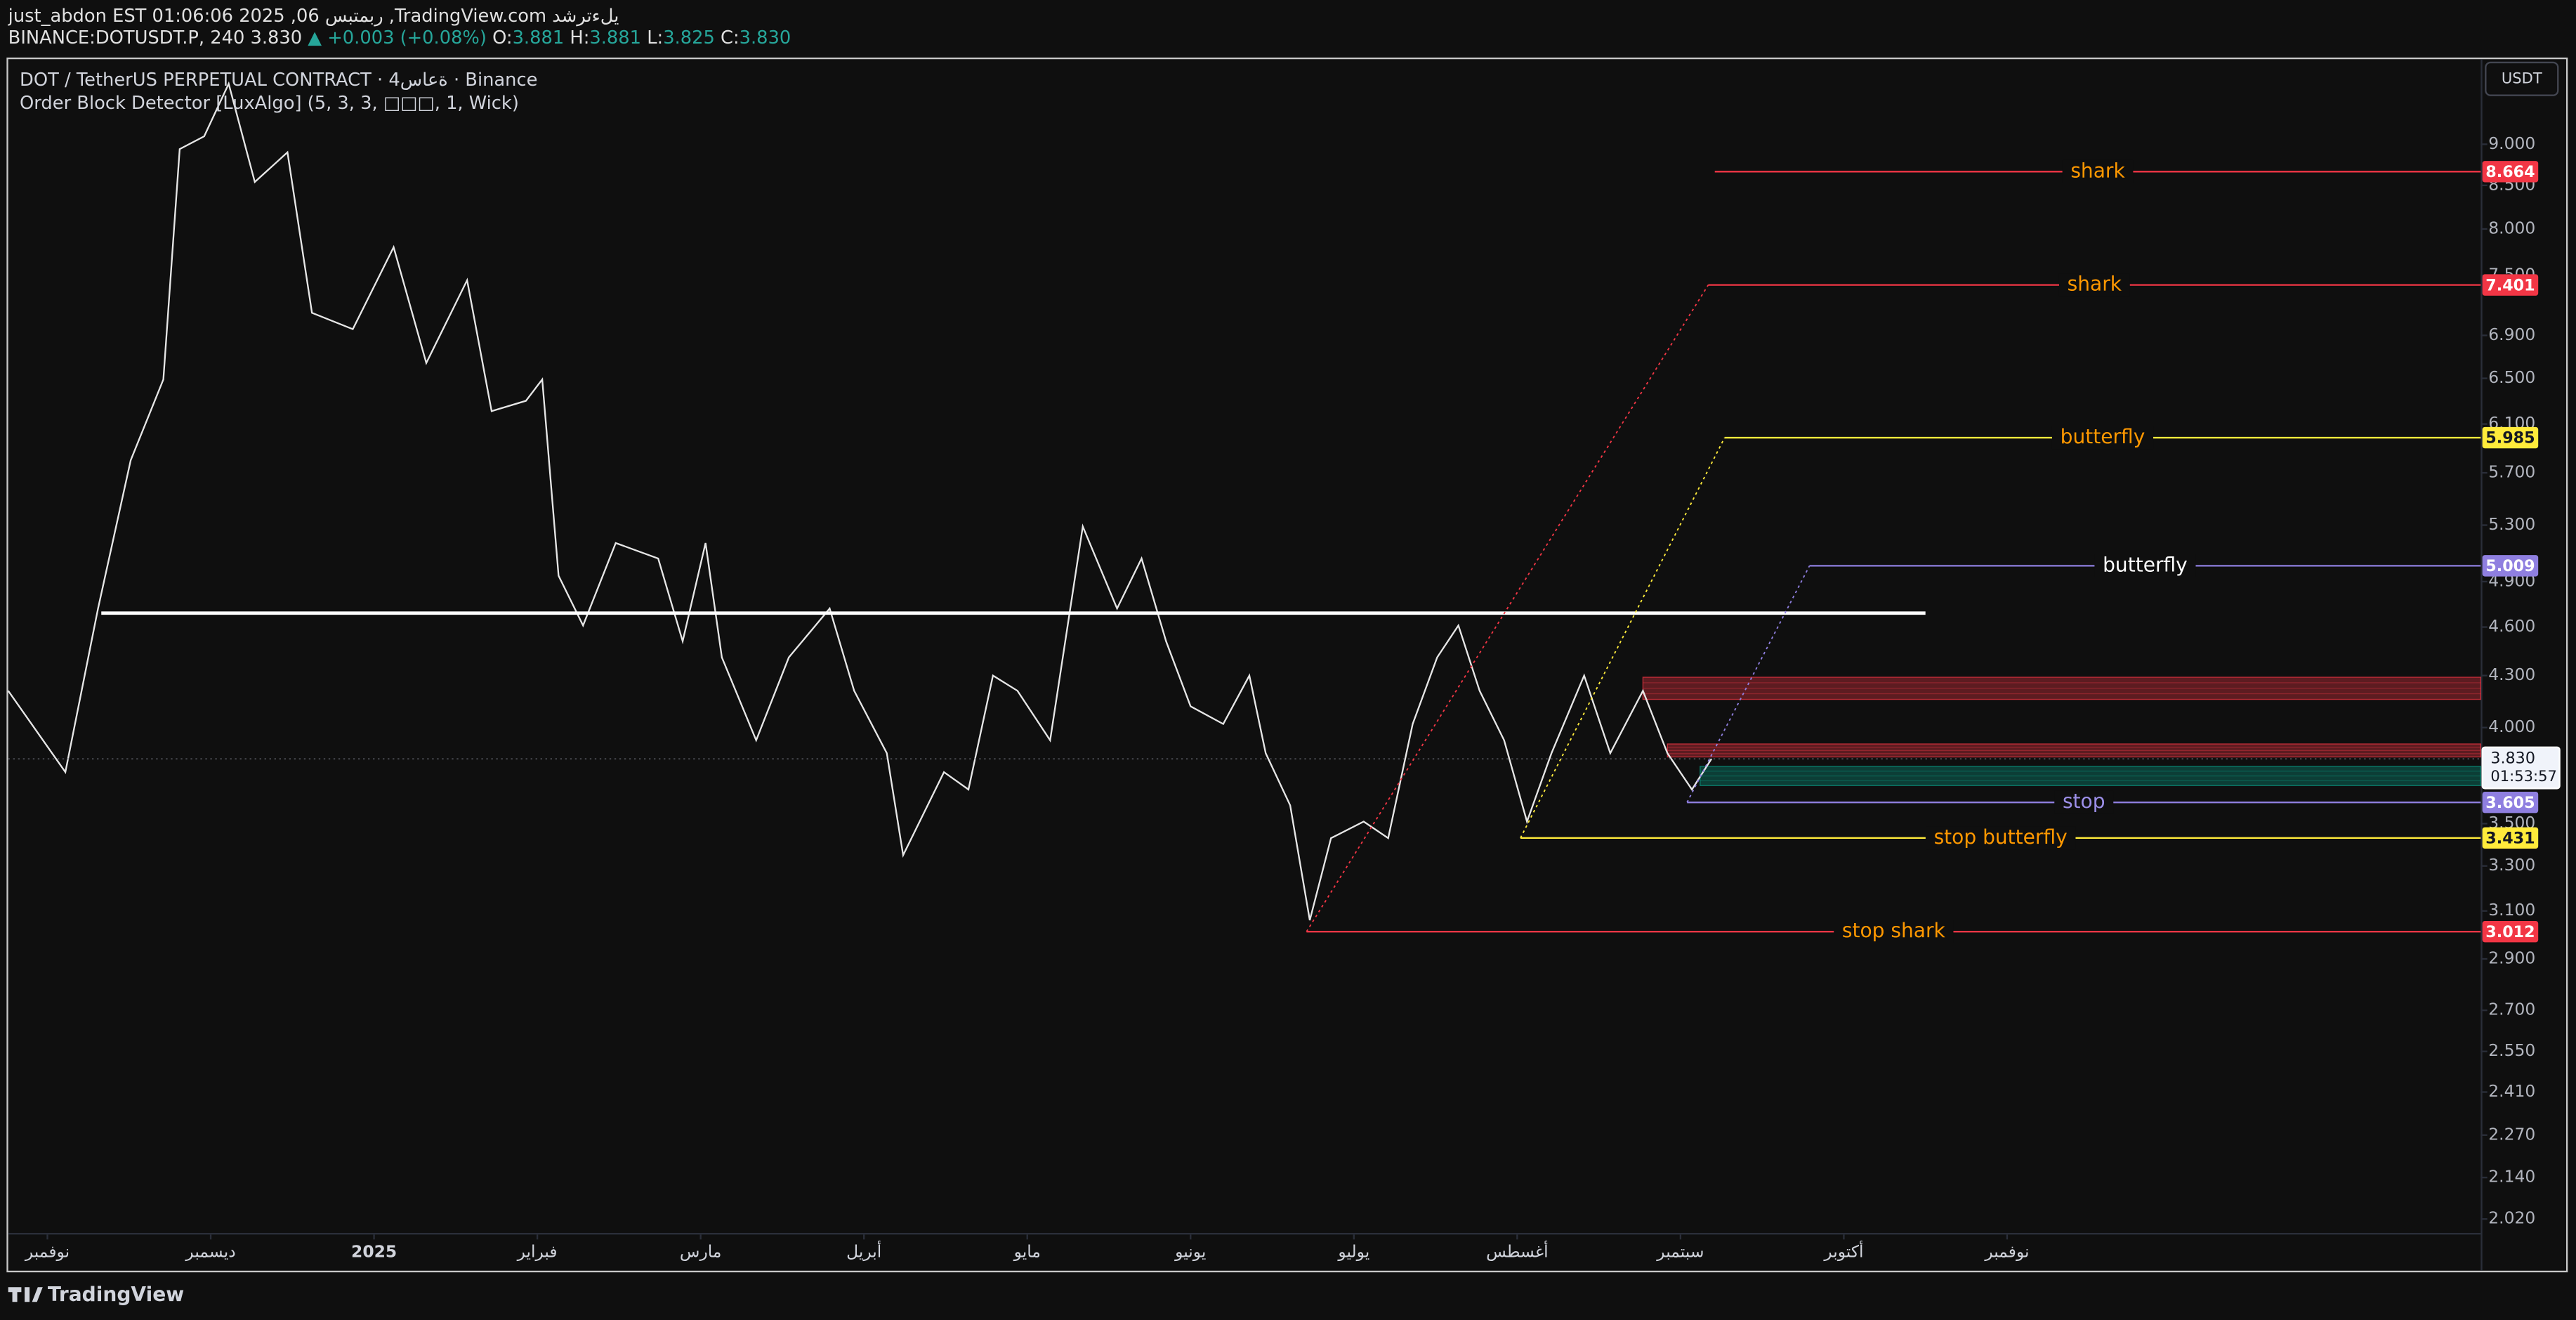 This screenshot has width=2576, height=1320. I want to click on x-tick-label: أغسطس, so click(1517, 1251).